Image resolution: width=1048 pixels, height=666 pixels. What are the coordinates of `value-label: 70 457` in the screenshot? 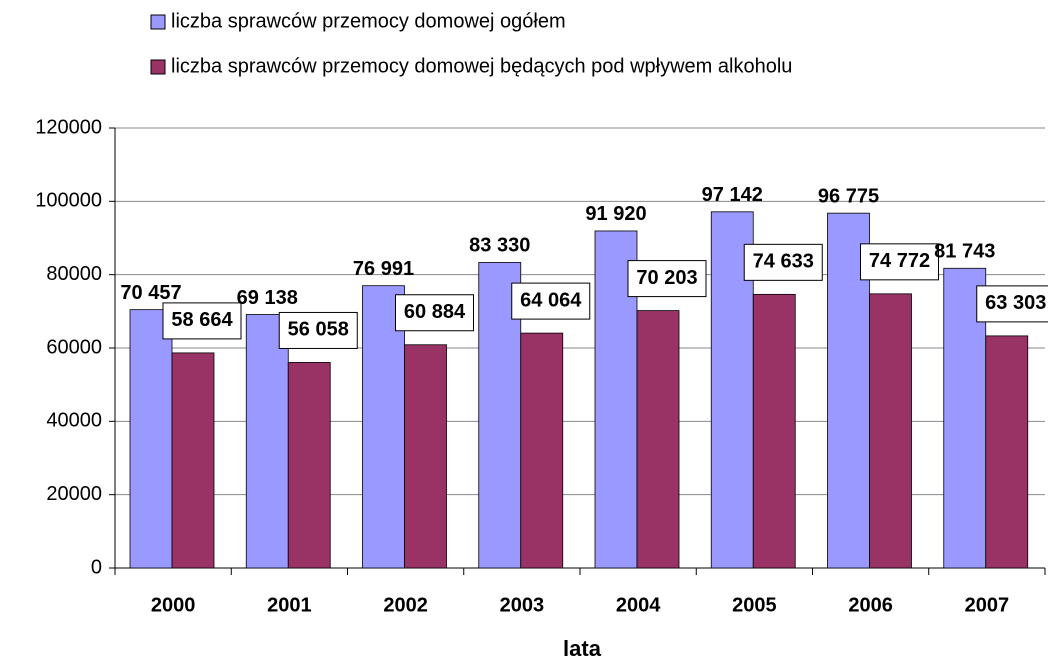 It's located at (150, 293).